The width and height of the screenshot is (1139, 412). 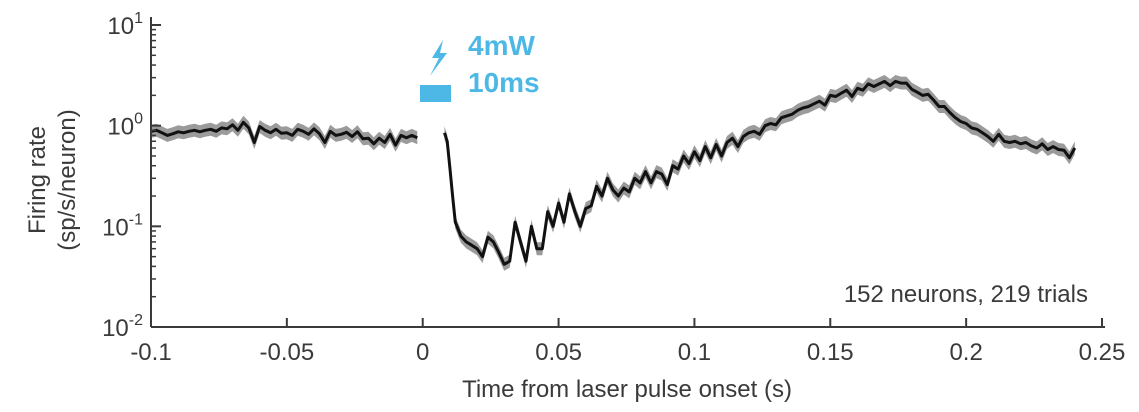 What do you see at coordinates (501, 45) in the screenshot?
I see `laser-power-label: 4mW` at bounding box center [501, 45].